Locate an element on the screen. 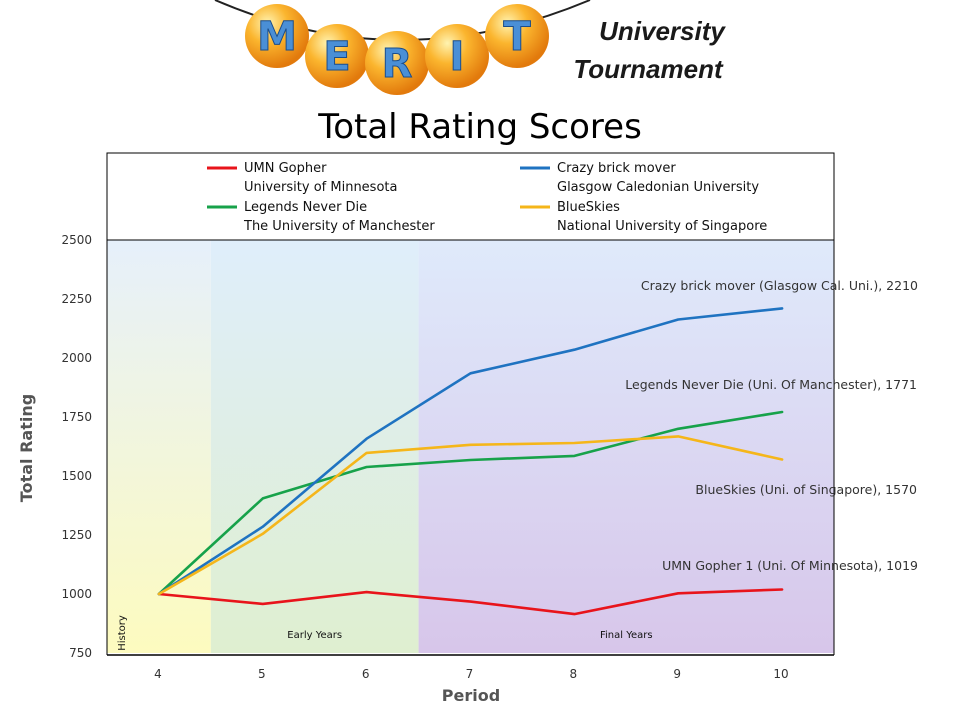  x-tick-label: 5 is located at coordinates (262, 674).